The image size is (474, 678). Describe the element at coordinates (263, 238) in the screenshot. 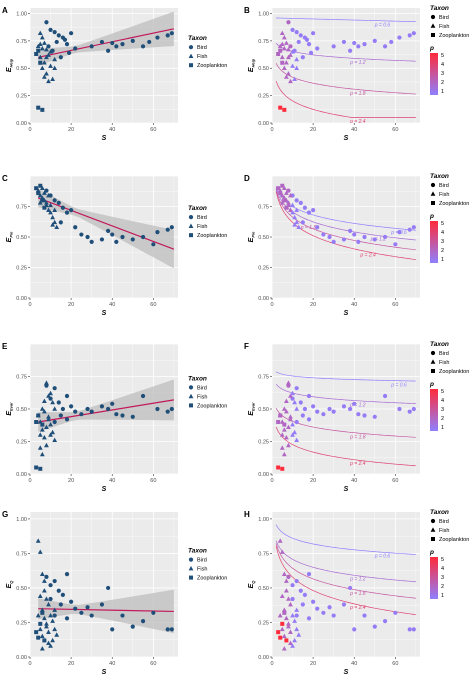

I see `y-tick-label: 0.50` at that location.